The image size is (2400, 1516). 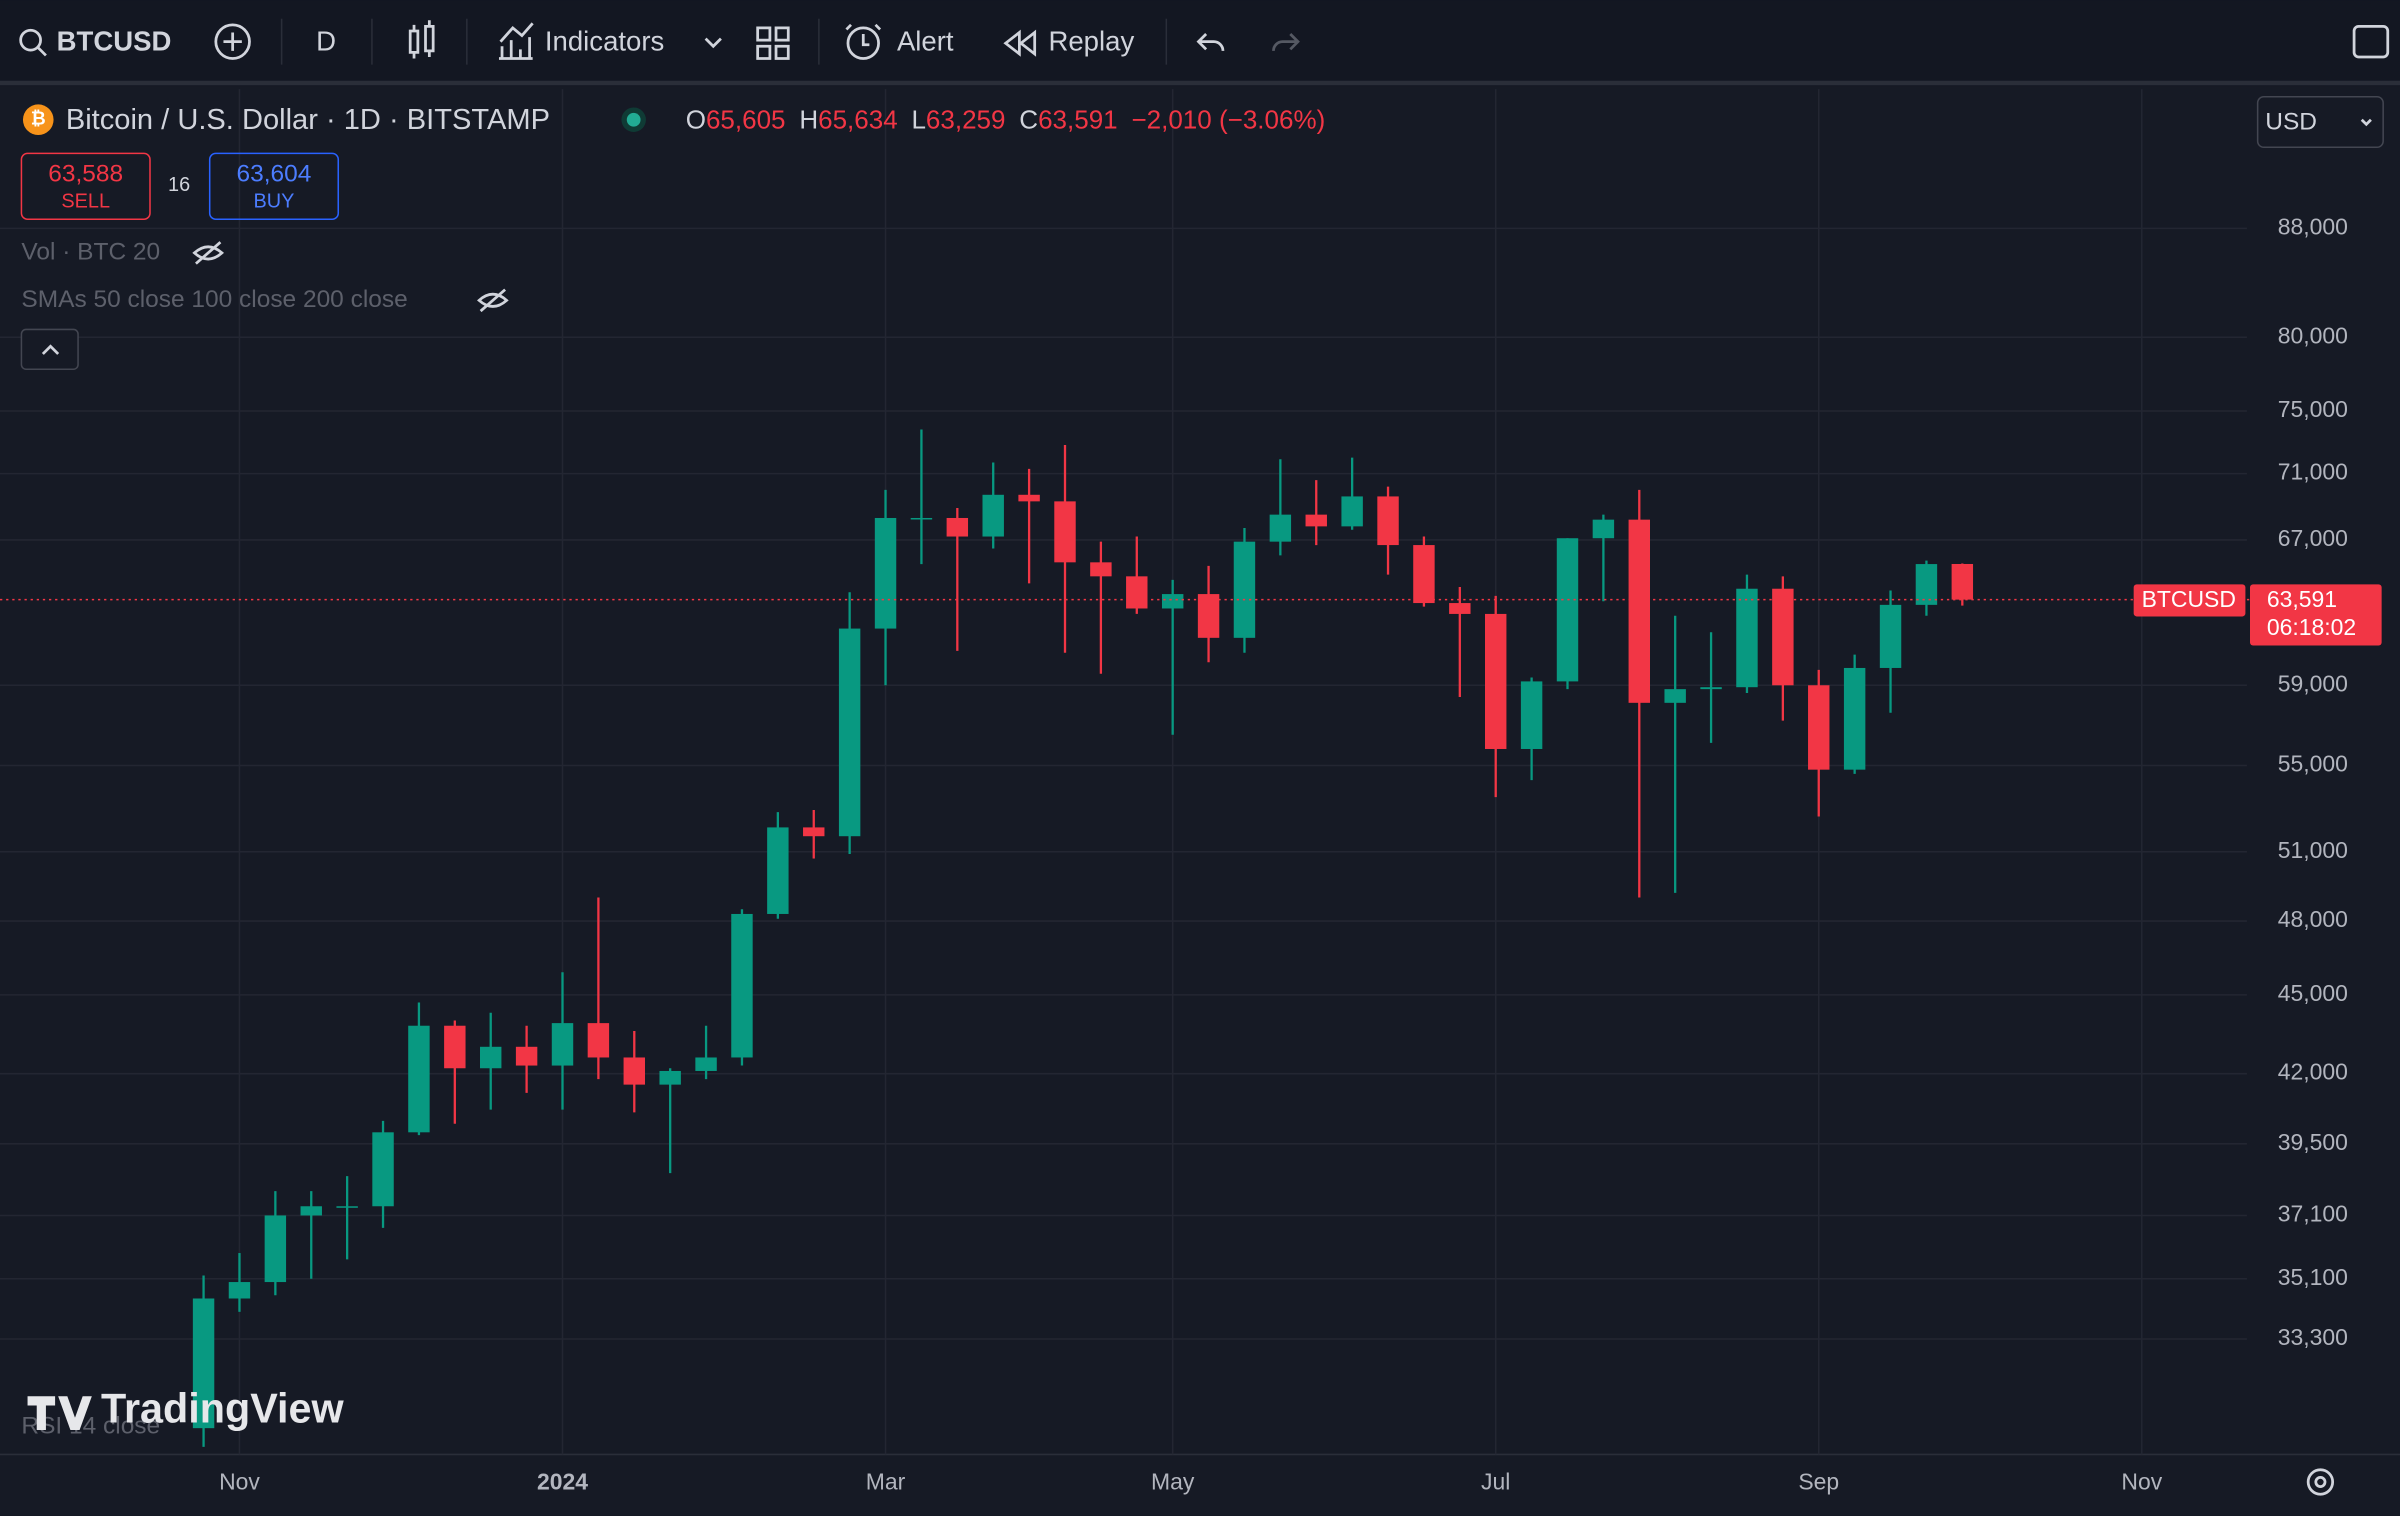 I want to click on y-tick-label: 67,000, so click(x=2313, y=538).